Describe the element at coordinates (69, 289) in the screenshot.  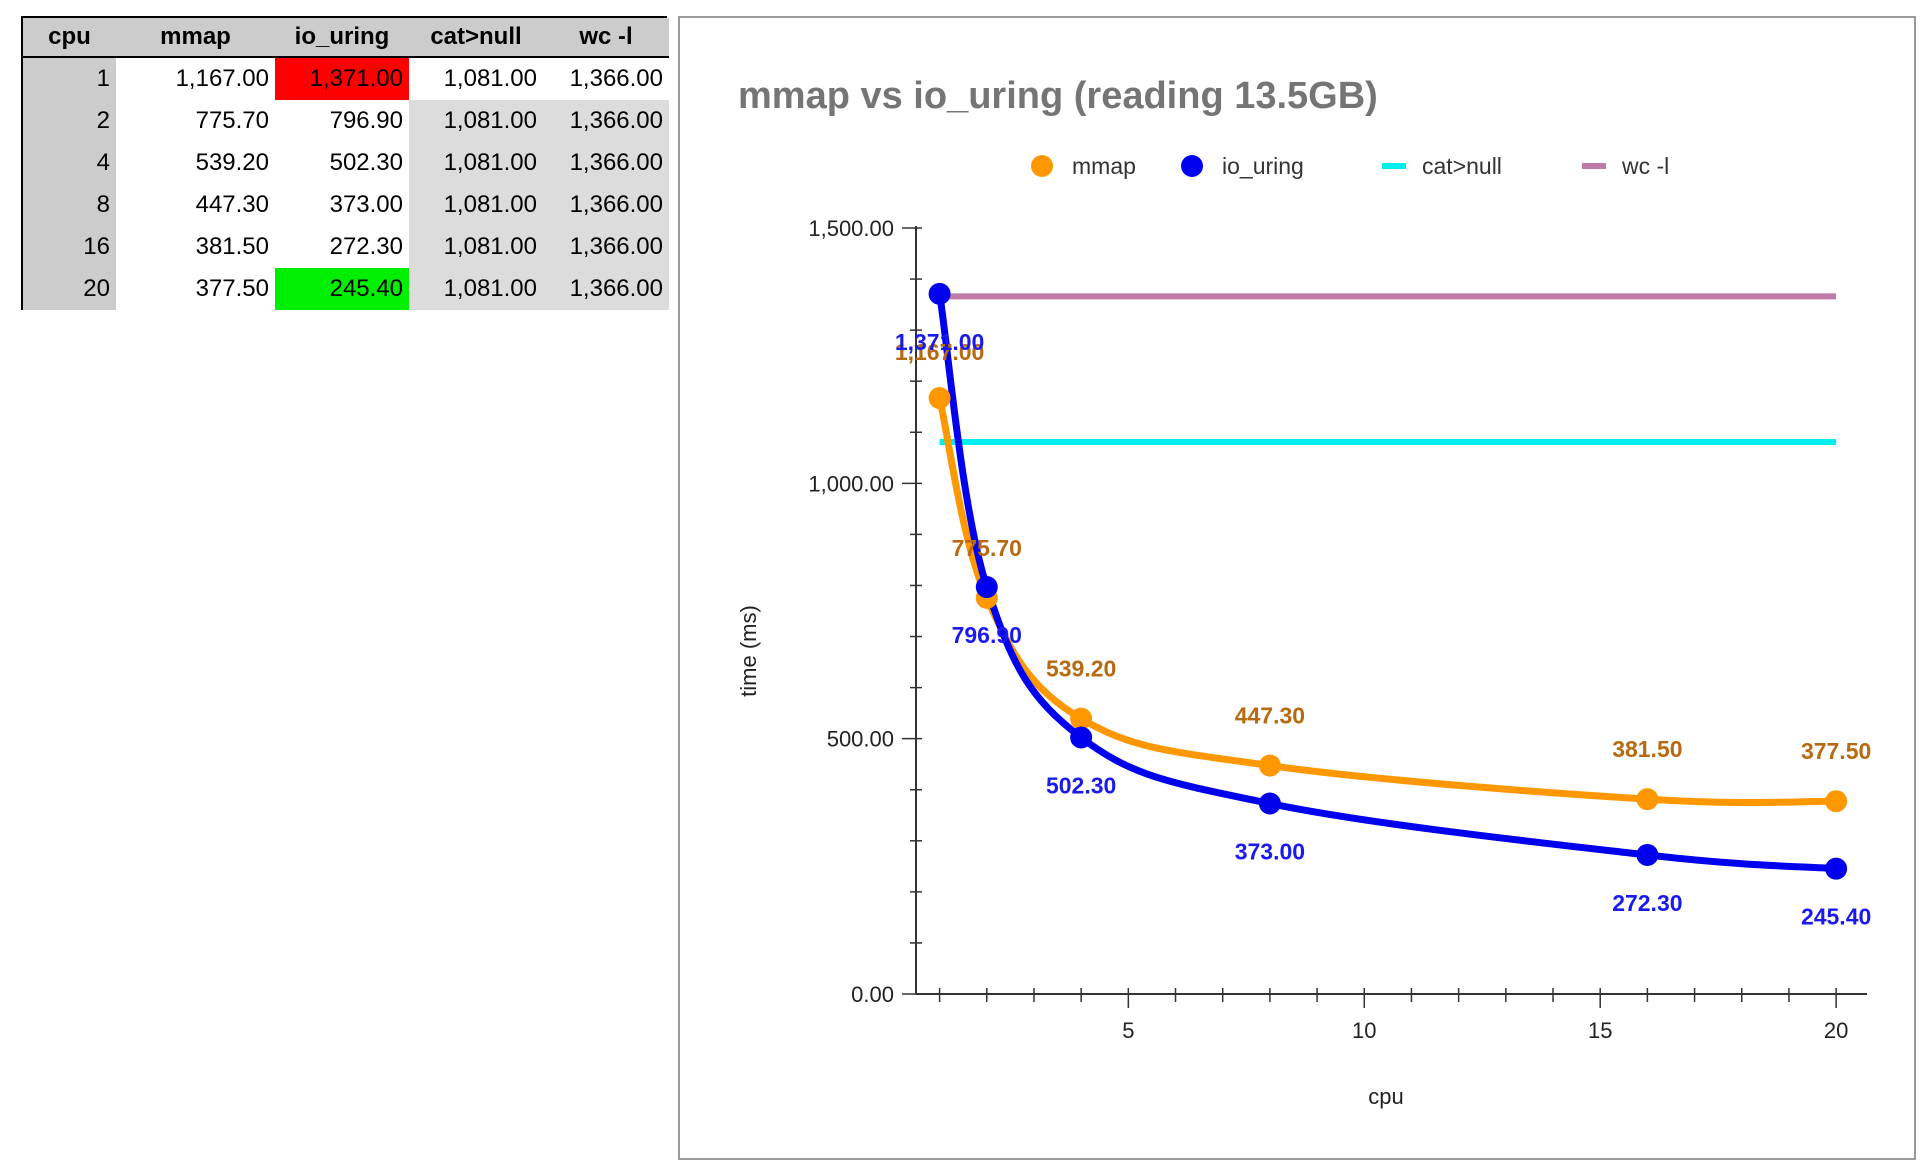
I see `cell: 20` at that location.